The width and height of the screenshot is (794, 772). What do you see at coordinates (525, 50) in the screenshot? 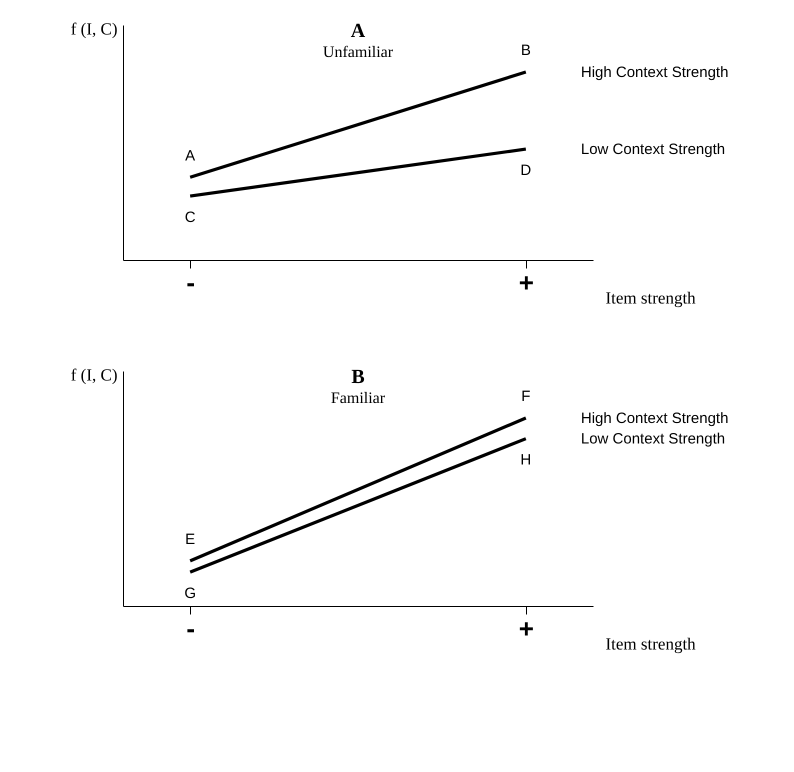
I see `text: B` at bounding box center [525, 50].